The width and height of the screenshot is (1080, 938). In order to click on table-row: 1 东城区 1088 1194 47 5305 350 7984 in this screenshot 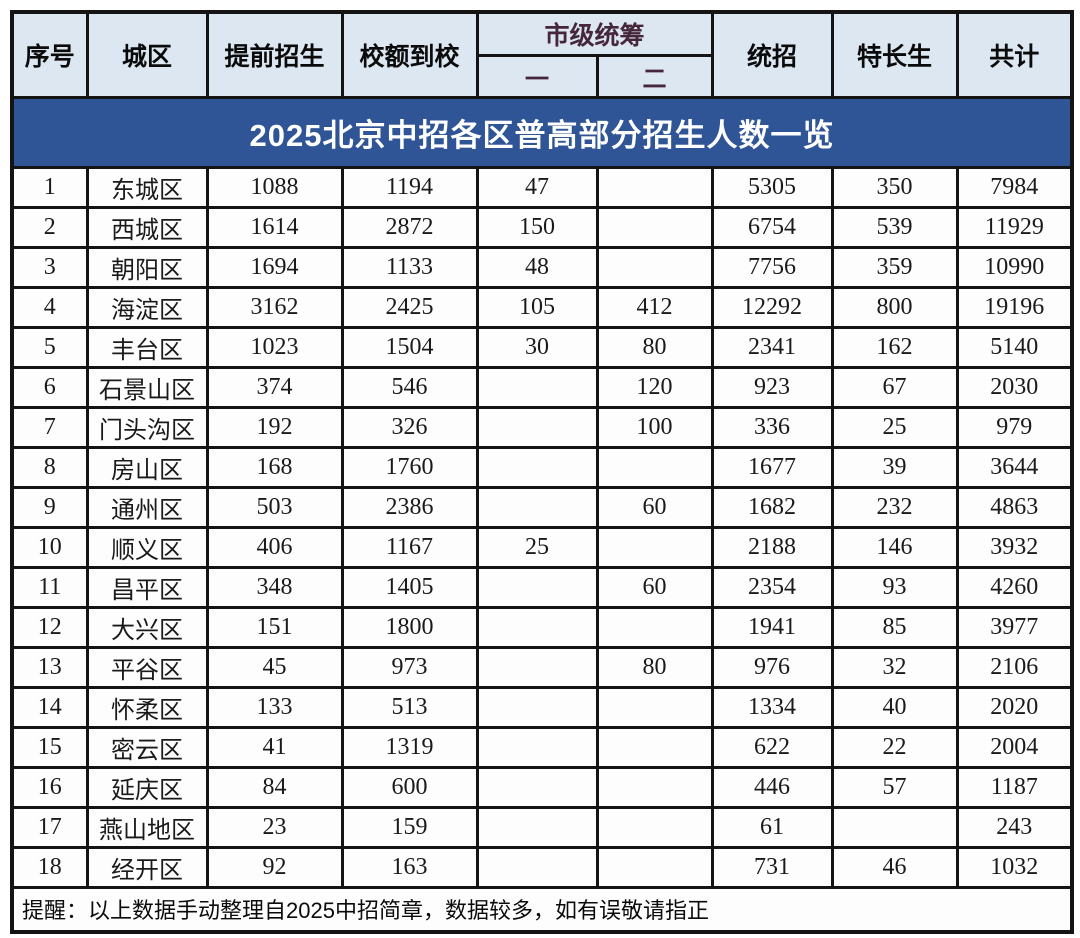, I will do `click(542, 187)`.